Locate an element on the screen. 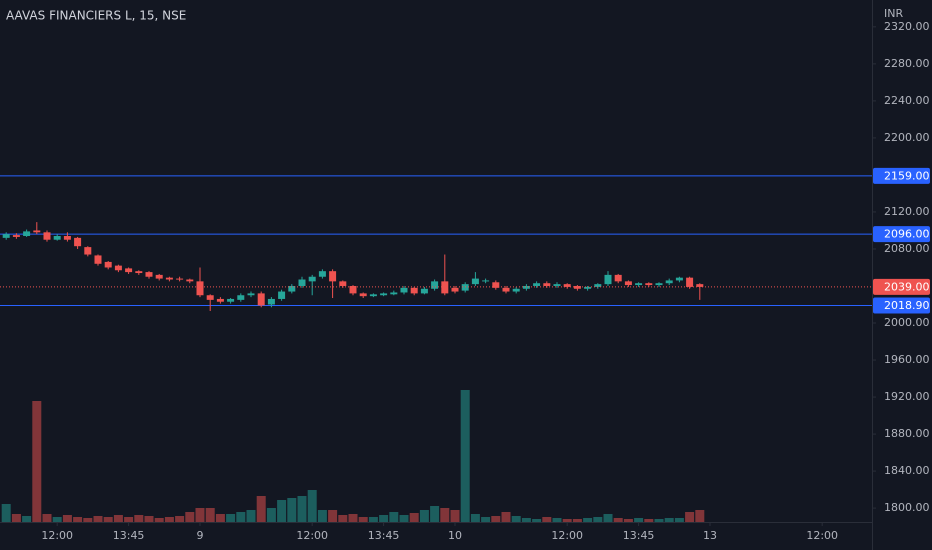 This screenshot has width=932, height=550. last-price-box is located at coordinates (901, 286).